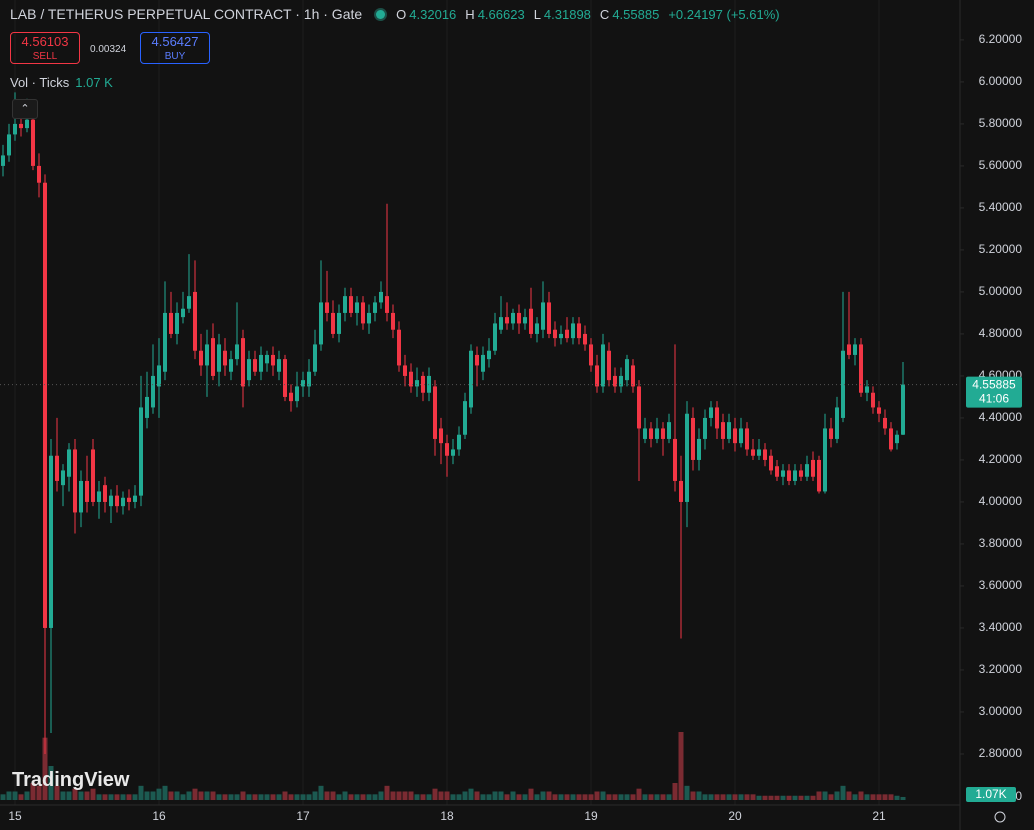  Describe the element at coordinates (25, 109) in the screenshot. I see `collapse-button: ⌃` at that location.